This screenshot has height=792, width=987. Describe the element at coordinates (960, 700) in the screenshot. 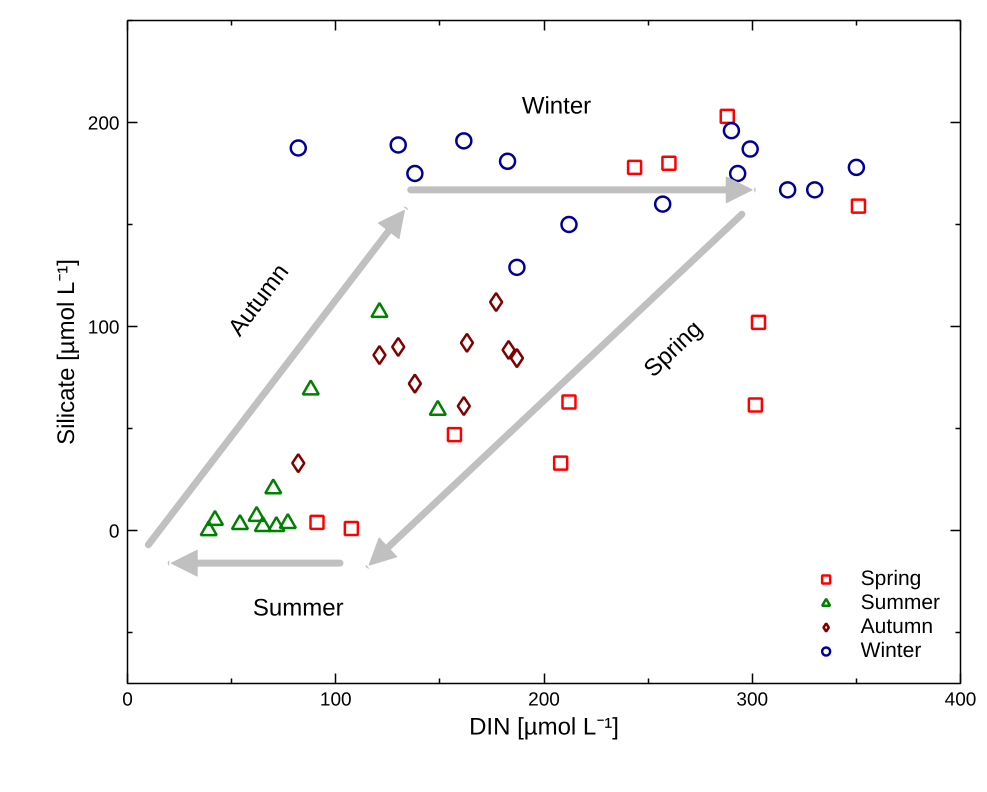

I see `x-tick-label: 400` at that location.